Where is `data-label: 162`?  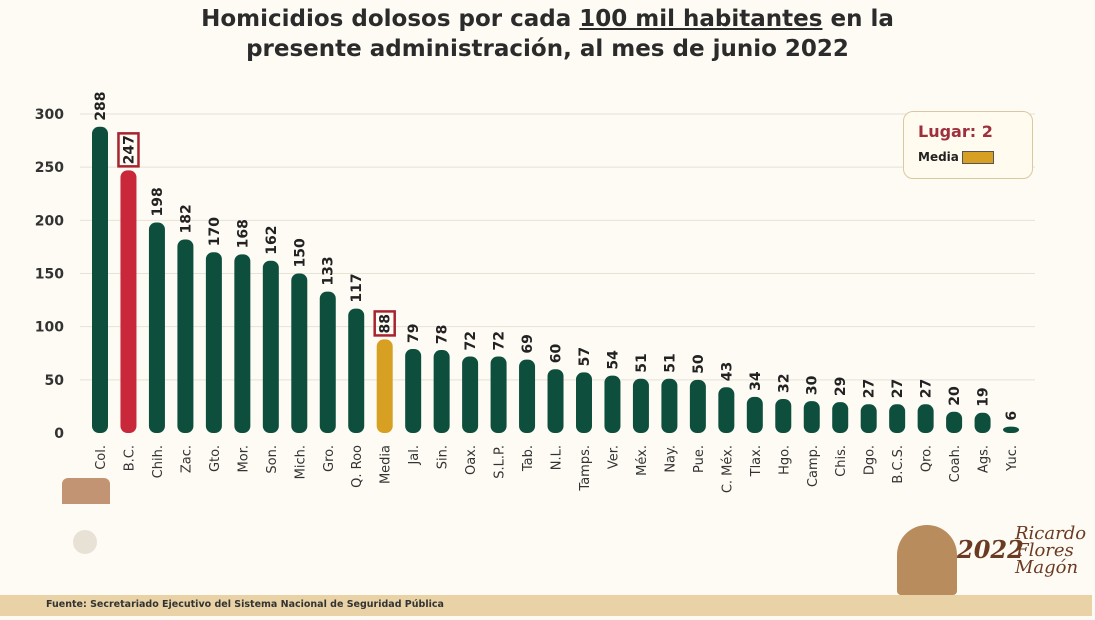
data-label: 162 is located at coordinates (272, 240).